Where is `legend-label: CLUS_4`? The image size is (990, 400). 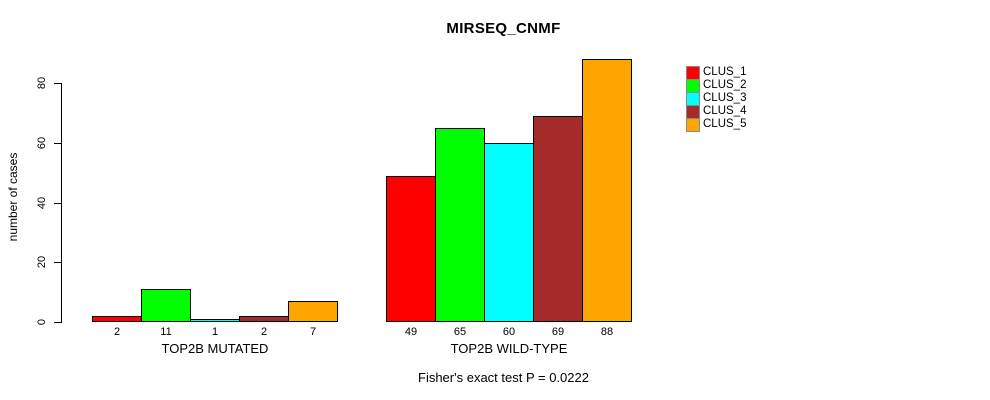
legend-label: CLUS_4 is located at coordinates (725, 111).